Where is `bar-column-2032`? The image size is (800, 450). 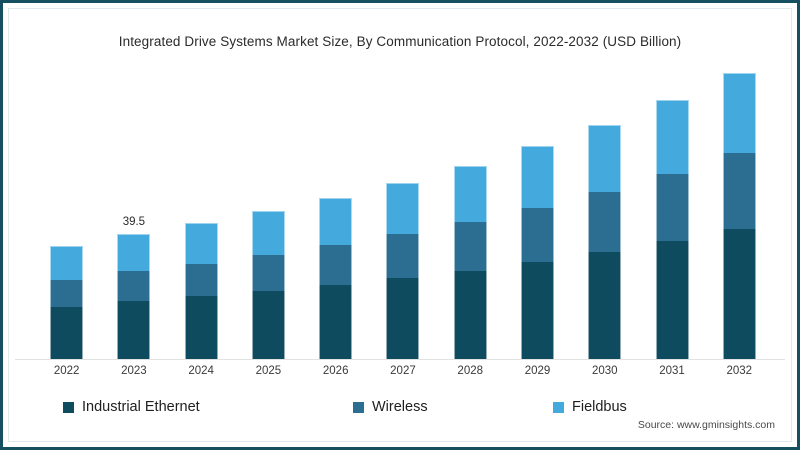
bar-column-2032 is located at coordinates (739, 215).